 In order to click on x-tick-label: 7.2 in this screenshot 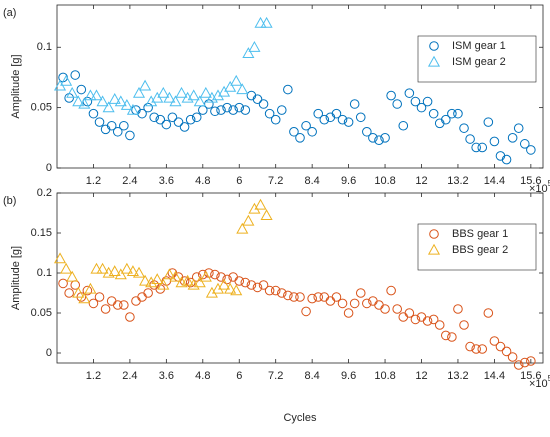, I will do `click(275, 181)`.